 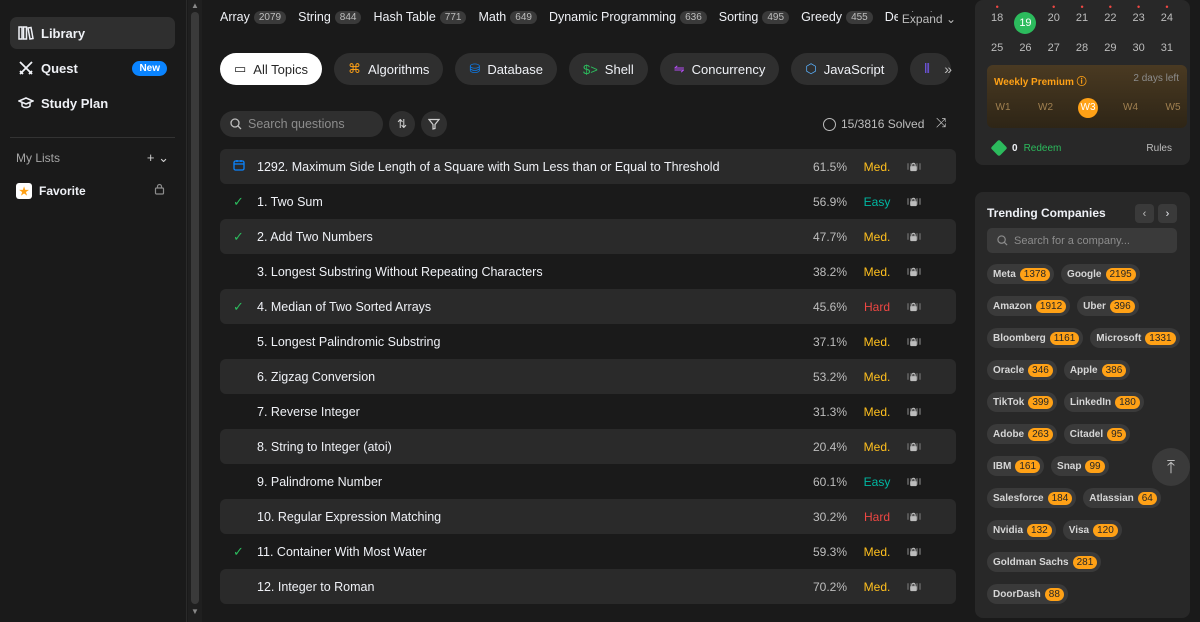 What do you see at coordinates (1171, 467) in the screenshot?
I see `back-to-top-button: ⤒` at bounding box center [1171, 467].